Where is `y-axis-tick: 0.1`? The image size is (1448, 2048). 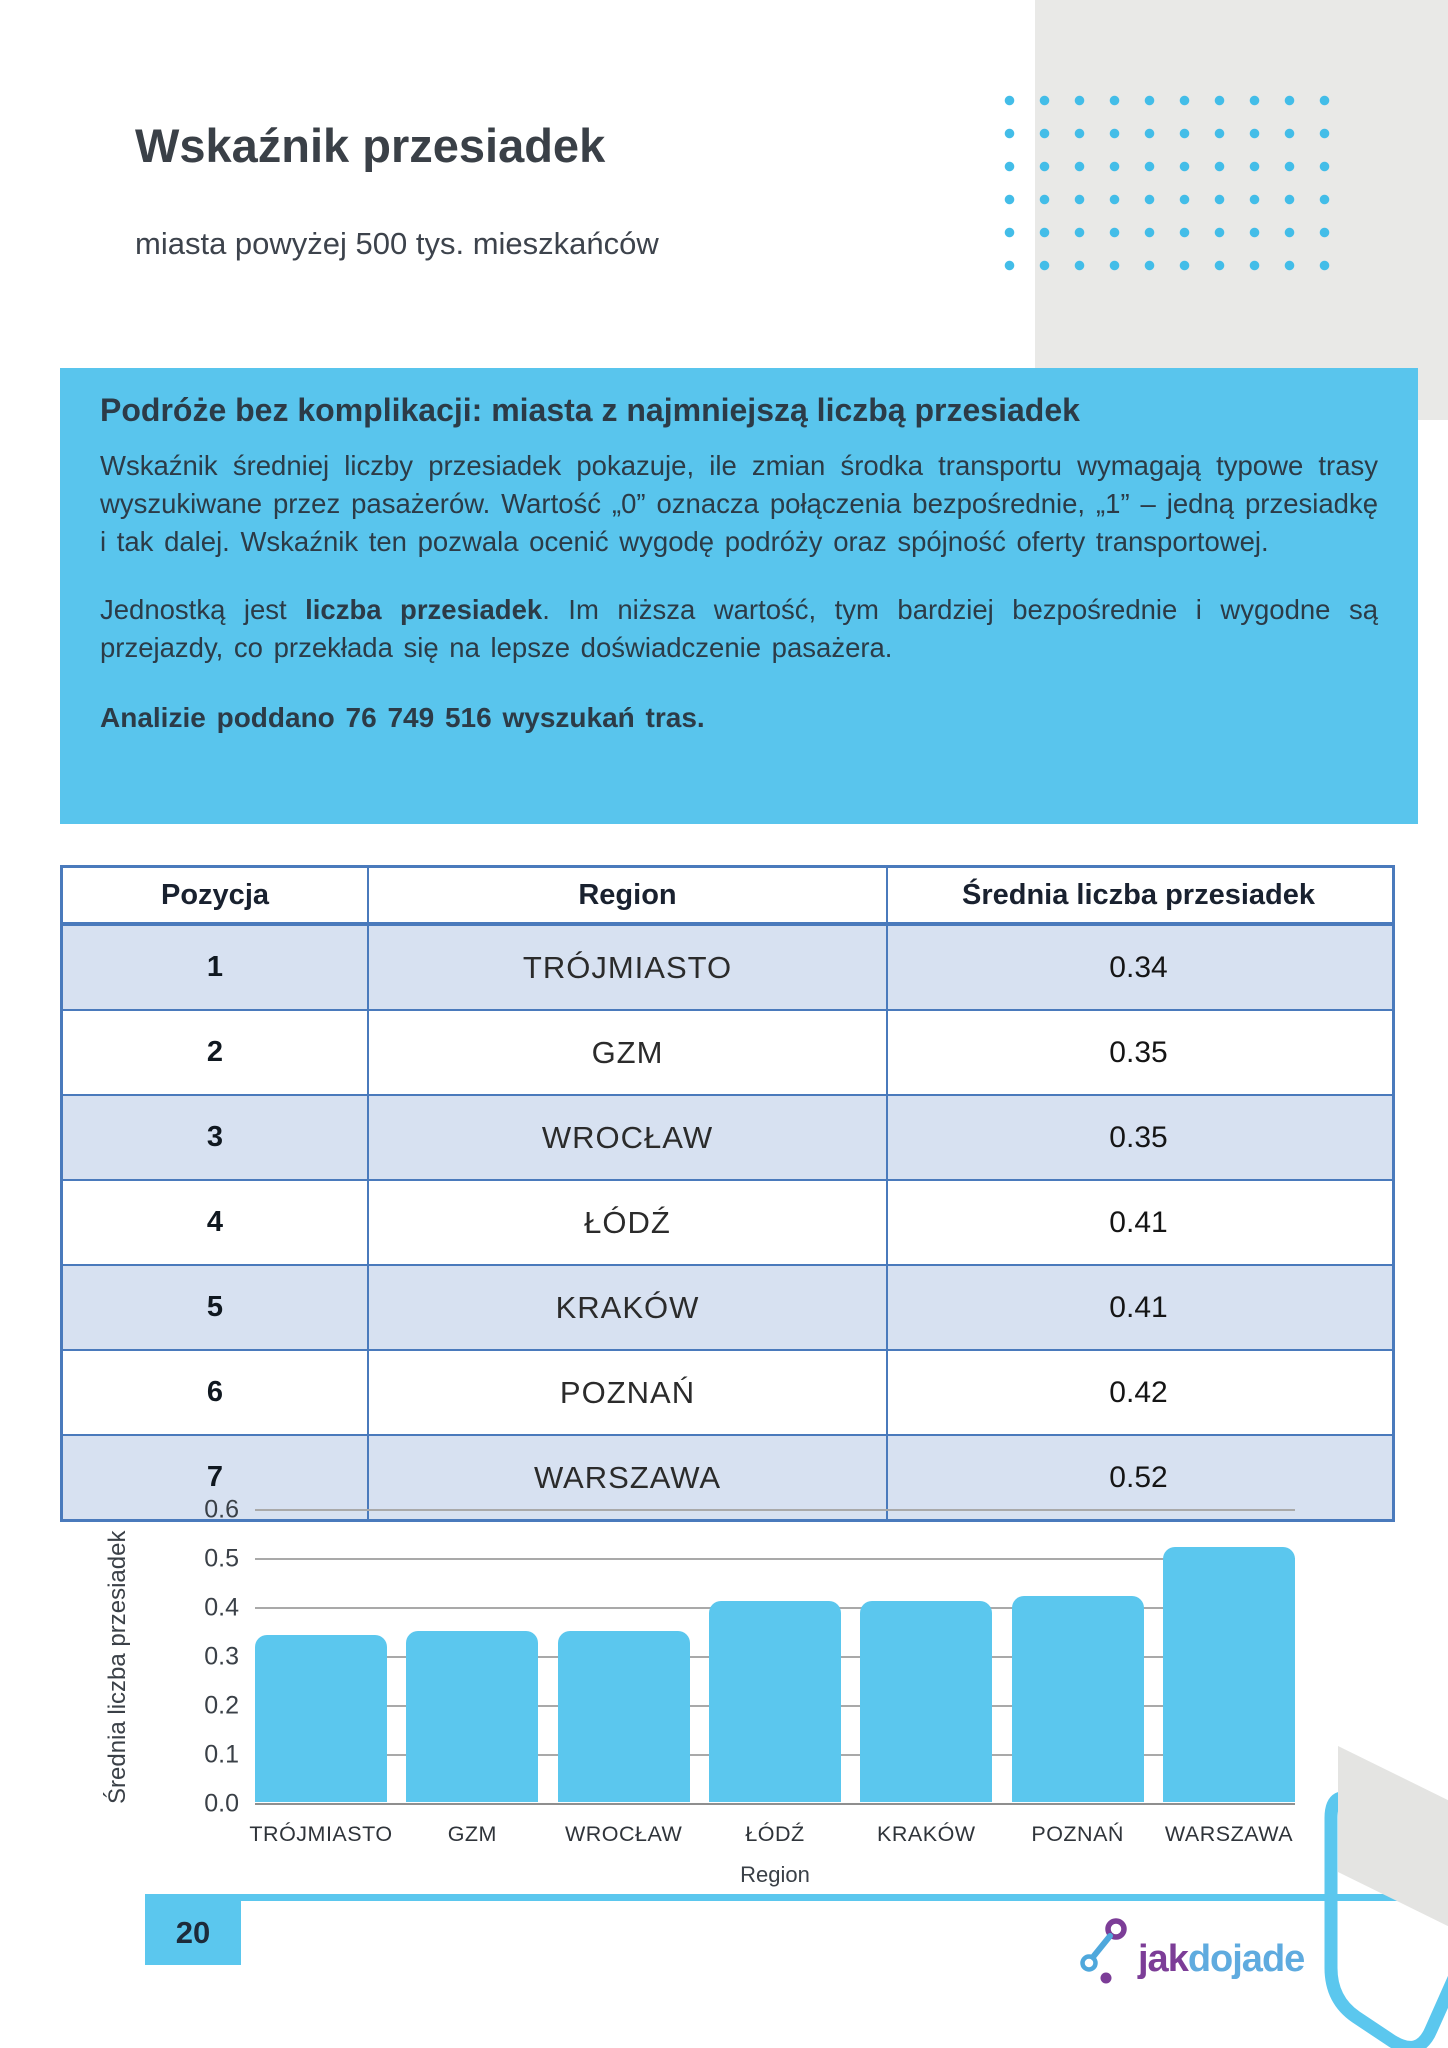
y-axis-tick: 0.1 is located at coordinates (221, 1754).